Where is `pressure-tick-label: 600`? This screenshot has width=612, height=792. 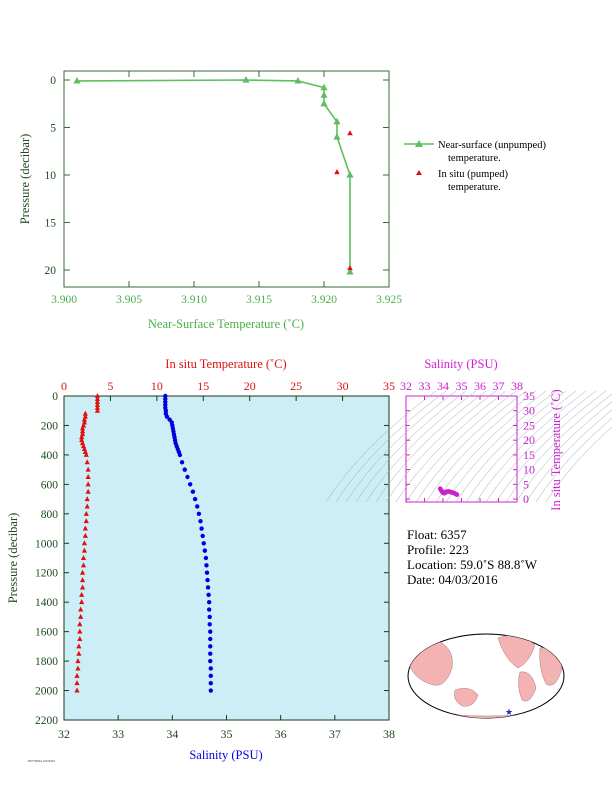 pressure-tick-label: 600 is located at coordinates (50, 485).